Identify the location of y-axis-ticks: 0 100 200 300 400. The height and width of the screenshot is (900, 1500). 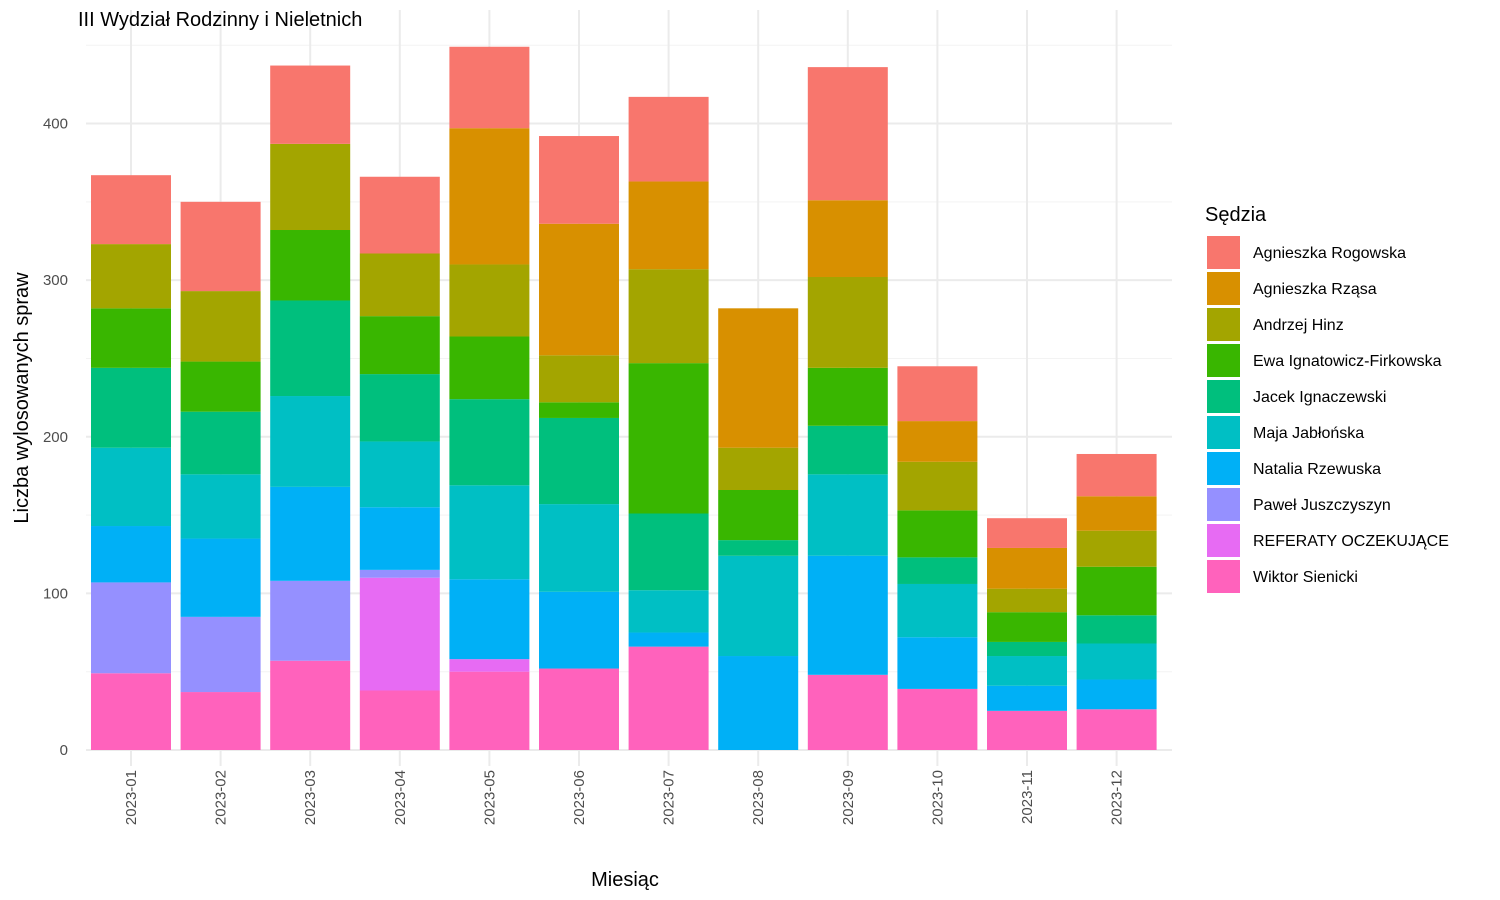
(55, 438).